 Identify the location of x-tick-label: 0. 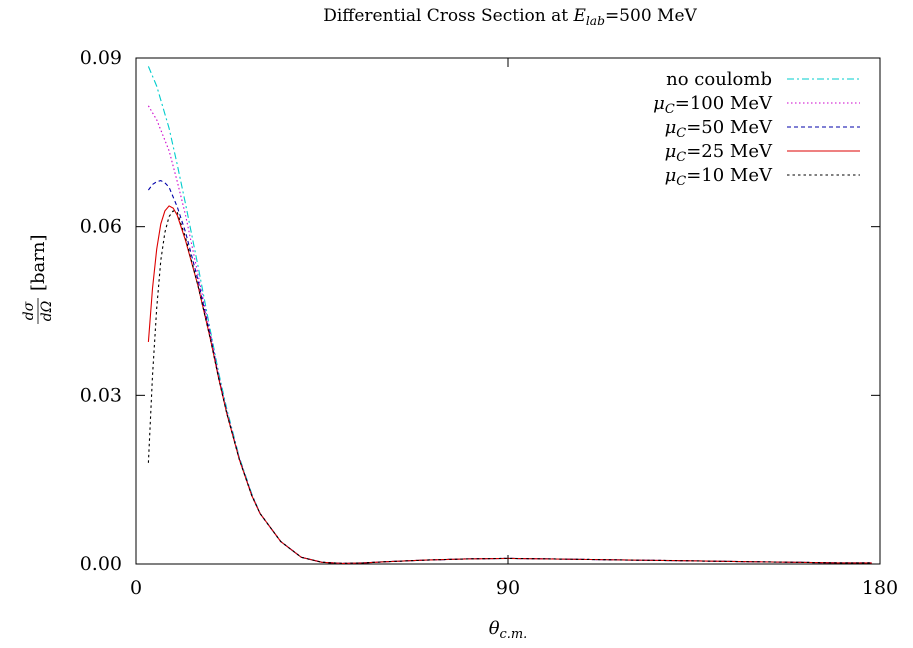
(136, 588).